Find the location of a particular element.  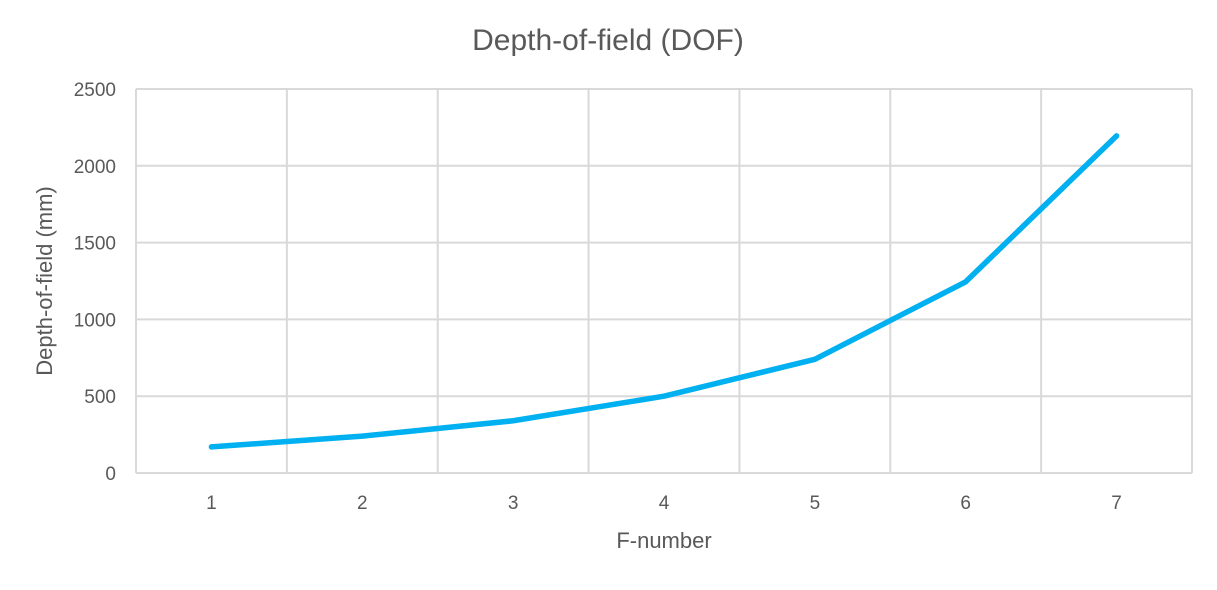

y-tick-label: 1000 is located at coordinates (95, 320).